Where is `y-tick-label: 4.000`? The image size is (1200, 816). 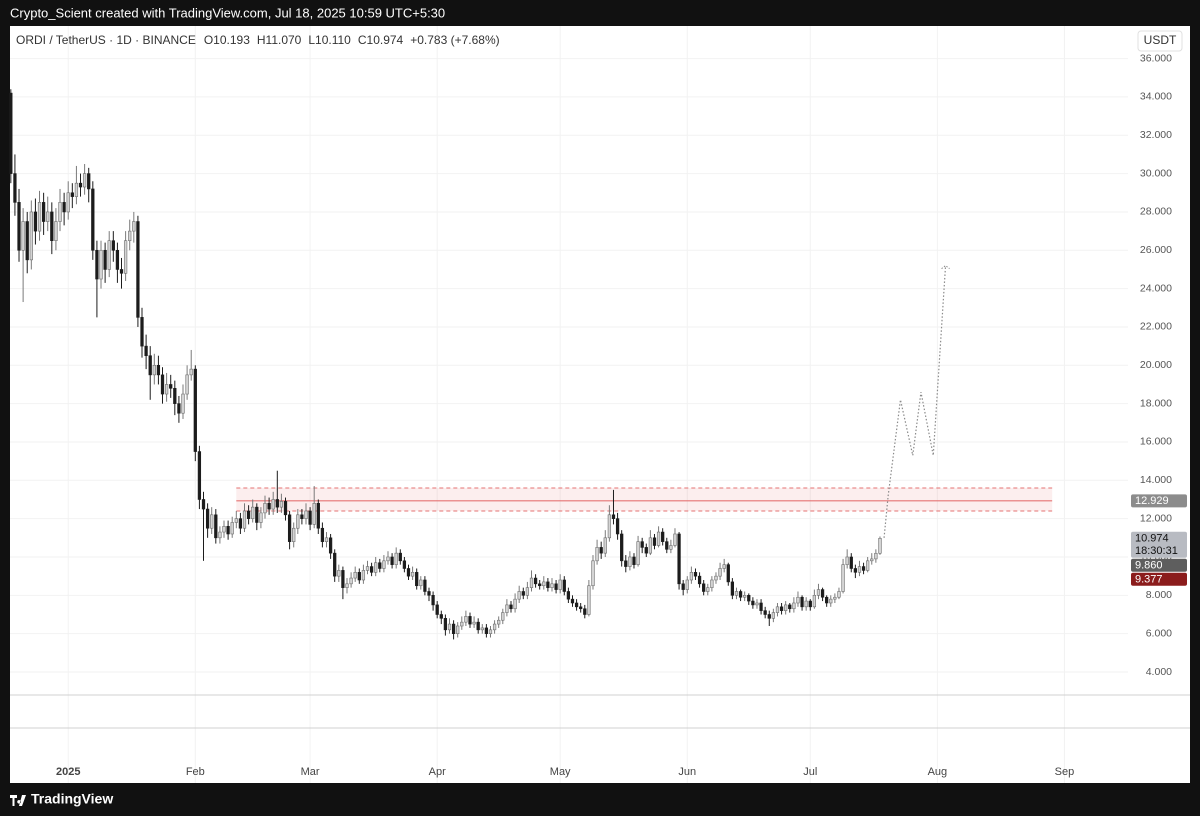 y-tick-label: 4.000 is located at coordinates (1159, 672).